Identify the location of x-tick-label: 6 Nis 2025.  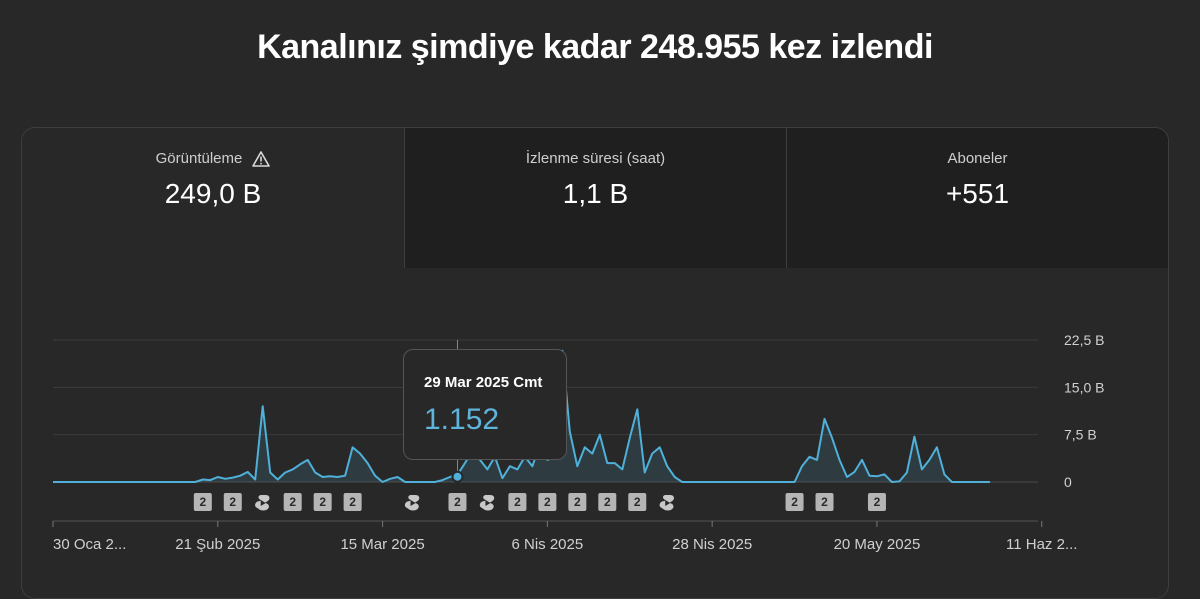
(548, 544).